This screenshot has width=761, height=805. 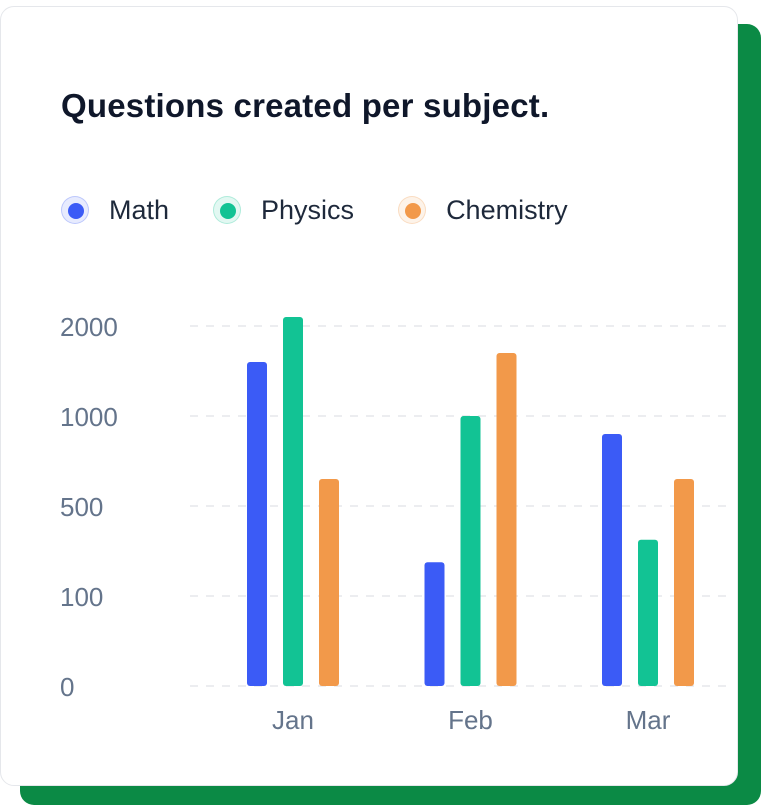 What do you see at coordinates (257, 524) in the screenshot?
I see `bar-math-jan` at bounding box center [257, 524].